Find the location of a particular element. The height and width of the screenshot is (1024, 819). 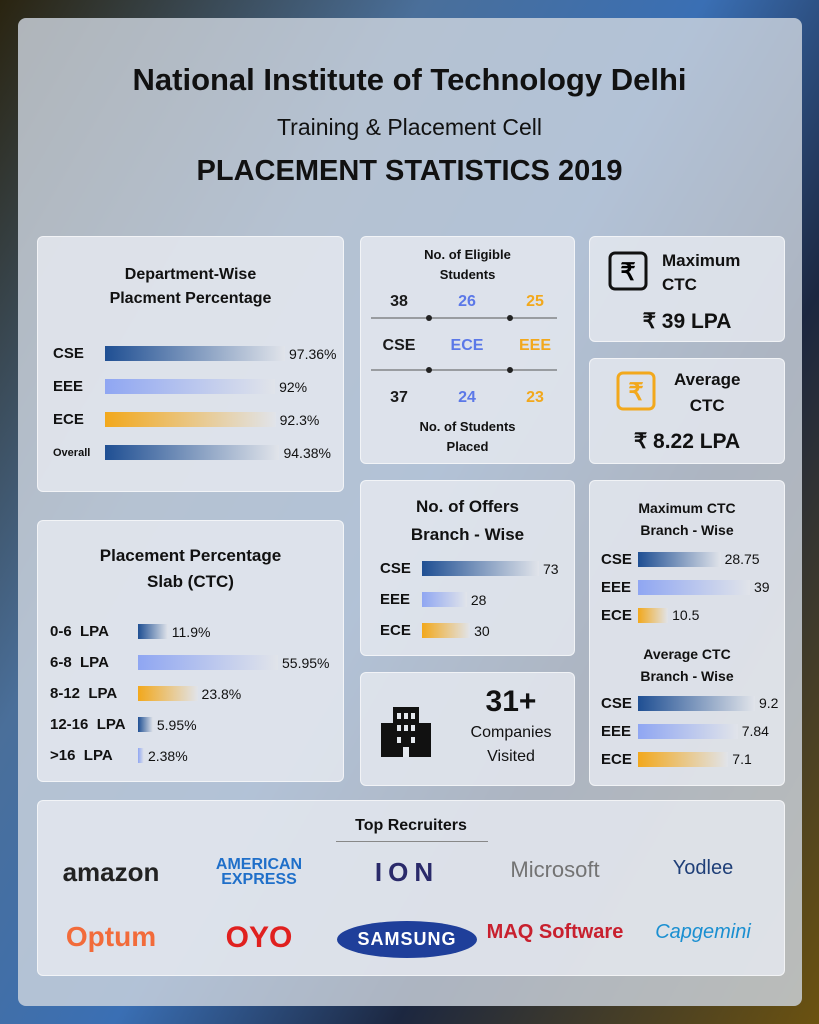

recruiter-logo: Capgemini is located at coordinates (703, 932).